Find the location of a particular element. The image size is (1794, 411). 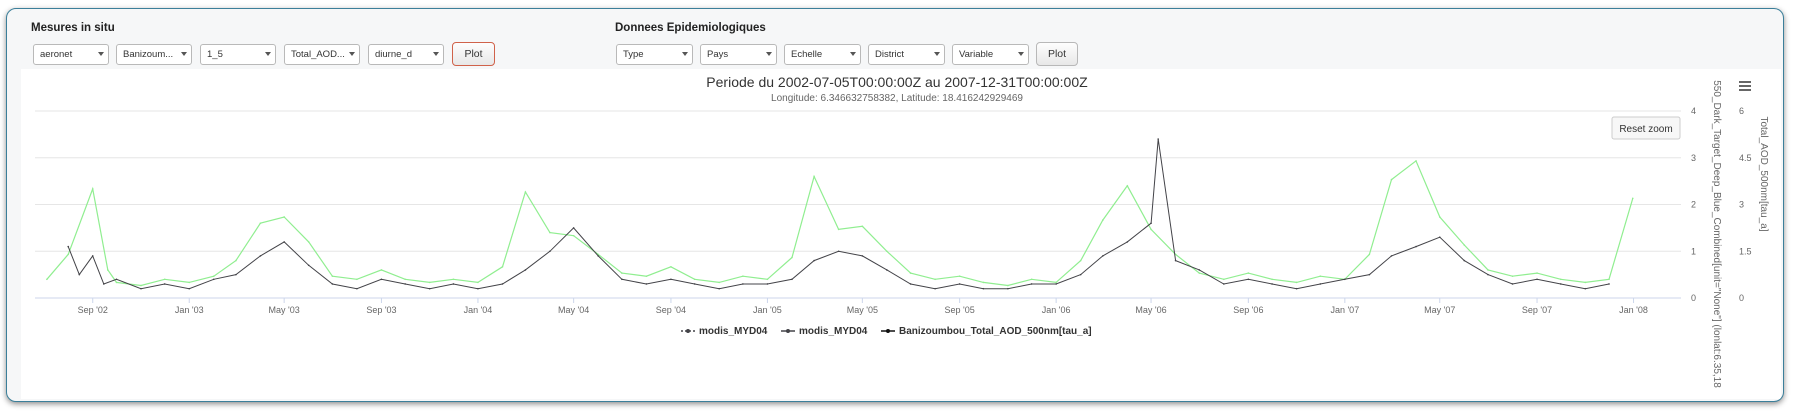

y-axis-right-title: Total_AOD_500nm[tau_a] is located at coordinates (1763, 173).